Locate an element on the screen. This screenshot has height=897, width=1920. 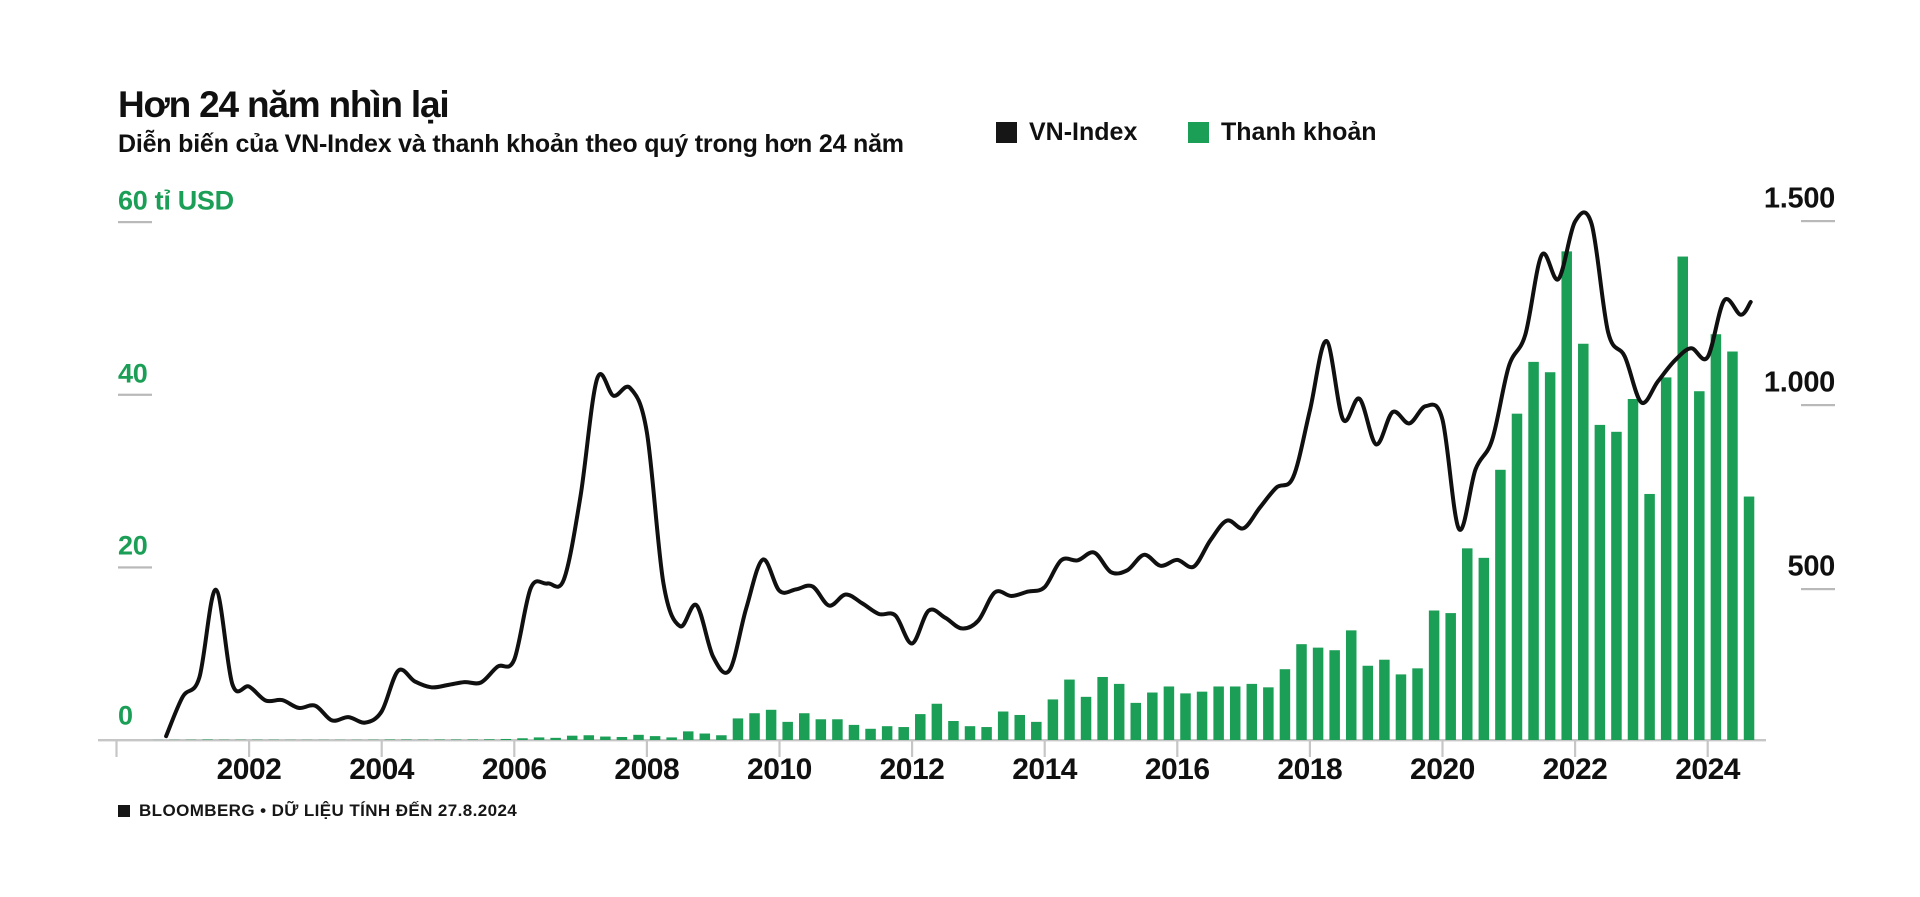
x-axis-year-label: 2020 is located at coordinates (1442, 769).